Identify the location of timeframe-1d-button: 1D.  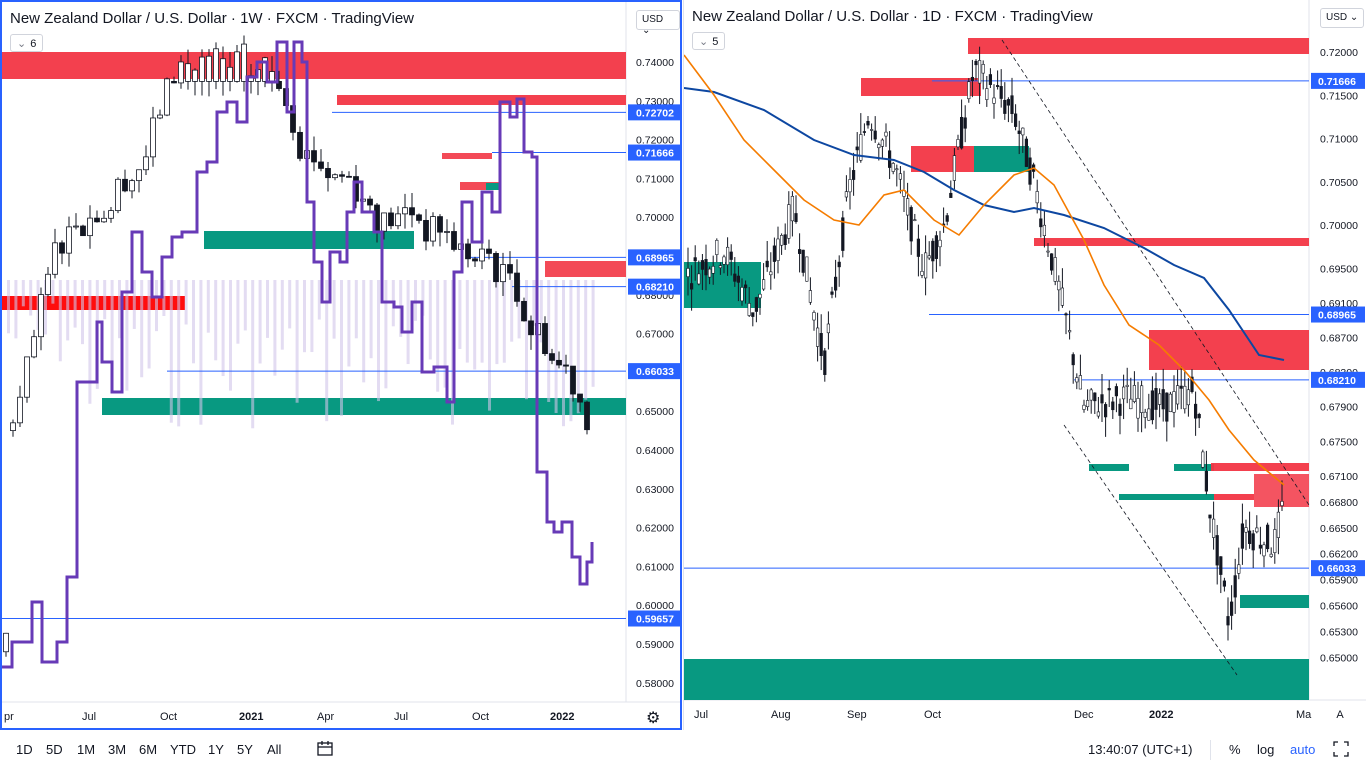
(24, 749).